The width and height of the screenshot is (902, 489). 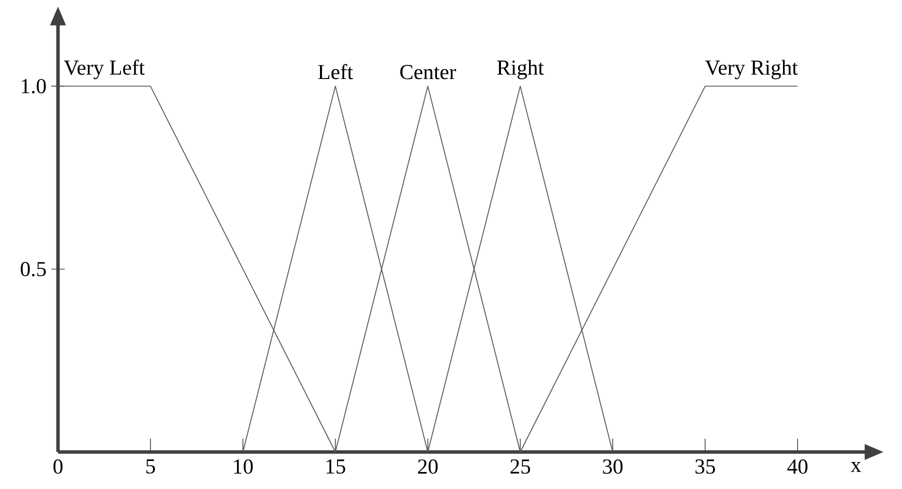 I want to click on series-label: Very Right, so click(x=751, y=70).